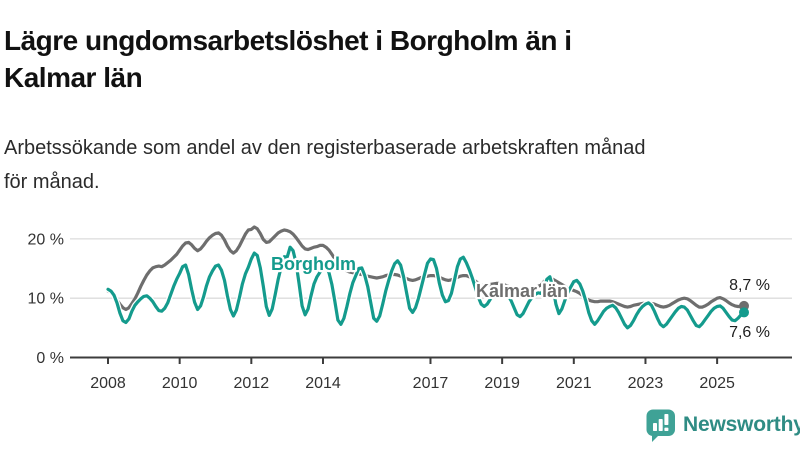  Describe the element at coordinates (717, 383) in the screenshot. I see `x-axis-label: 2025` at that location.